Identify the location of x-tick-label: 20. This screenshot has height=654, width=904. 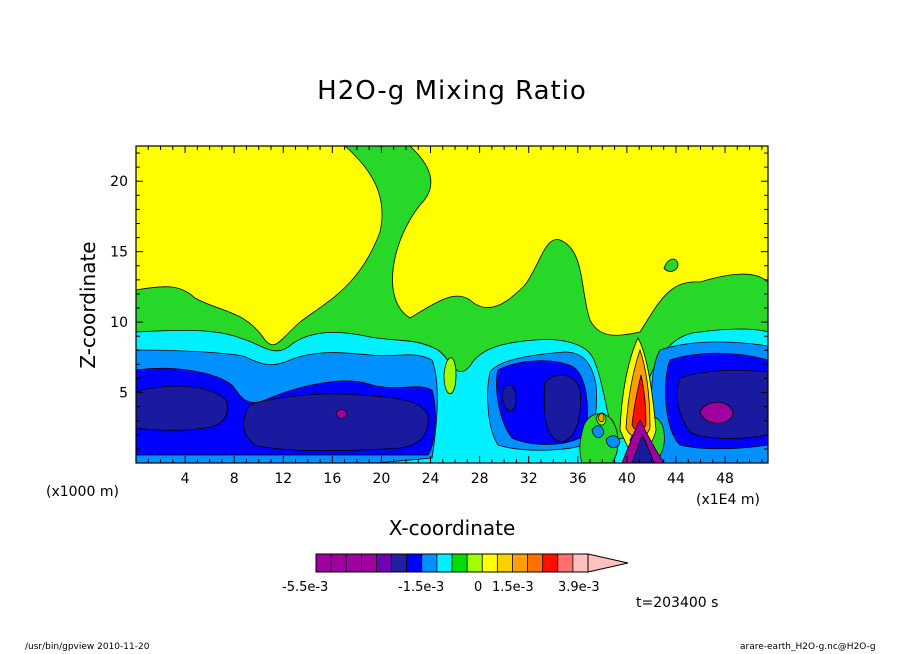
(382, 479).